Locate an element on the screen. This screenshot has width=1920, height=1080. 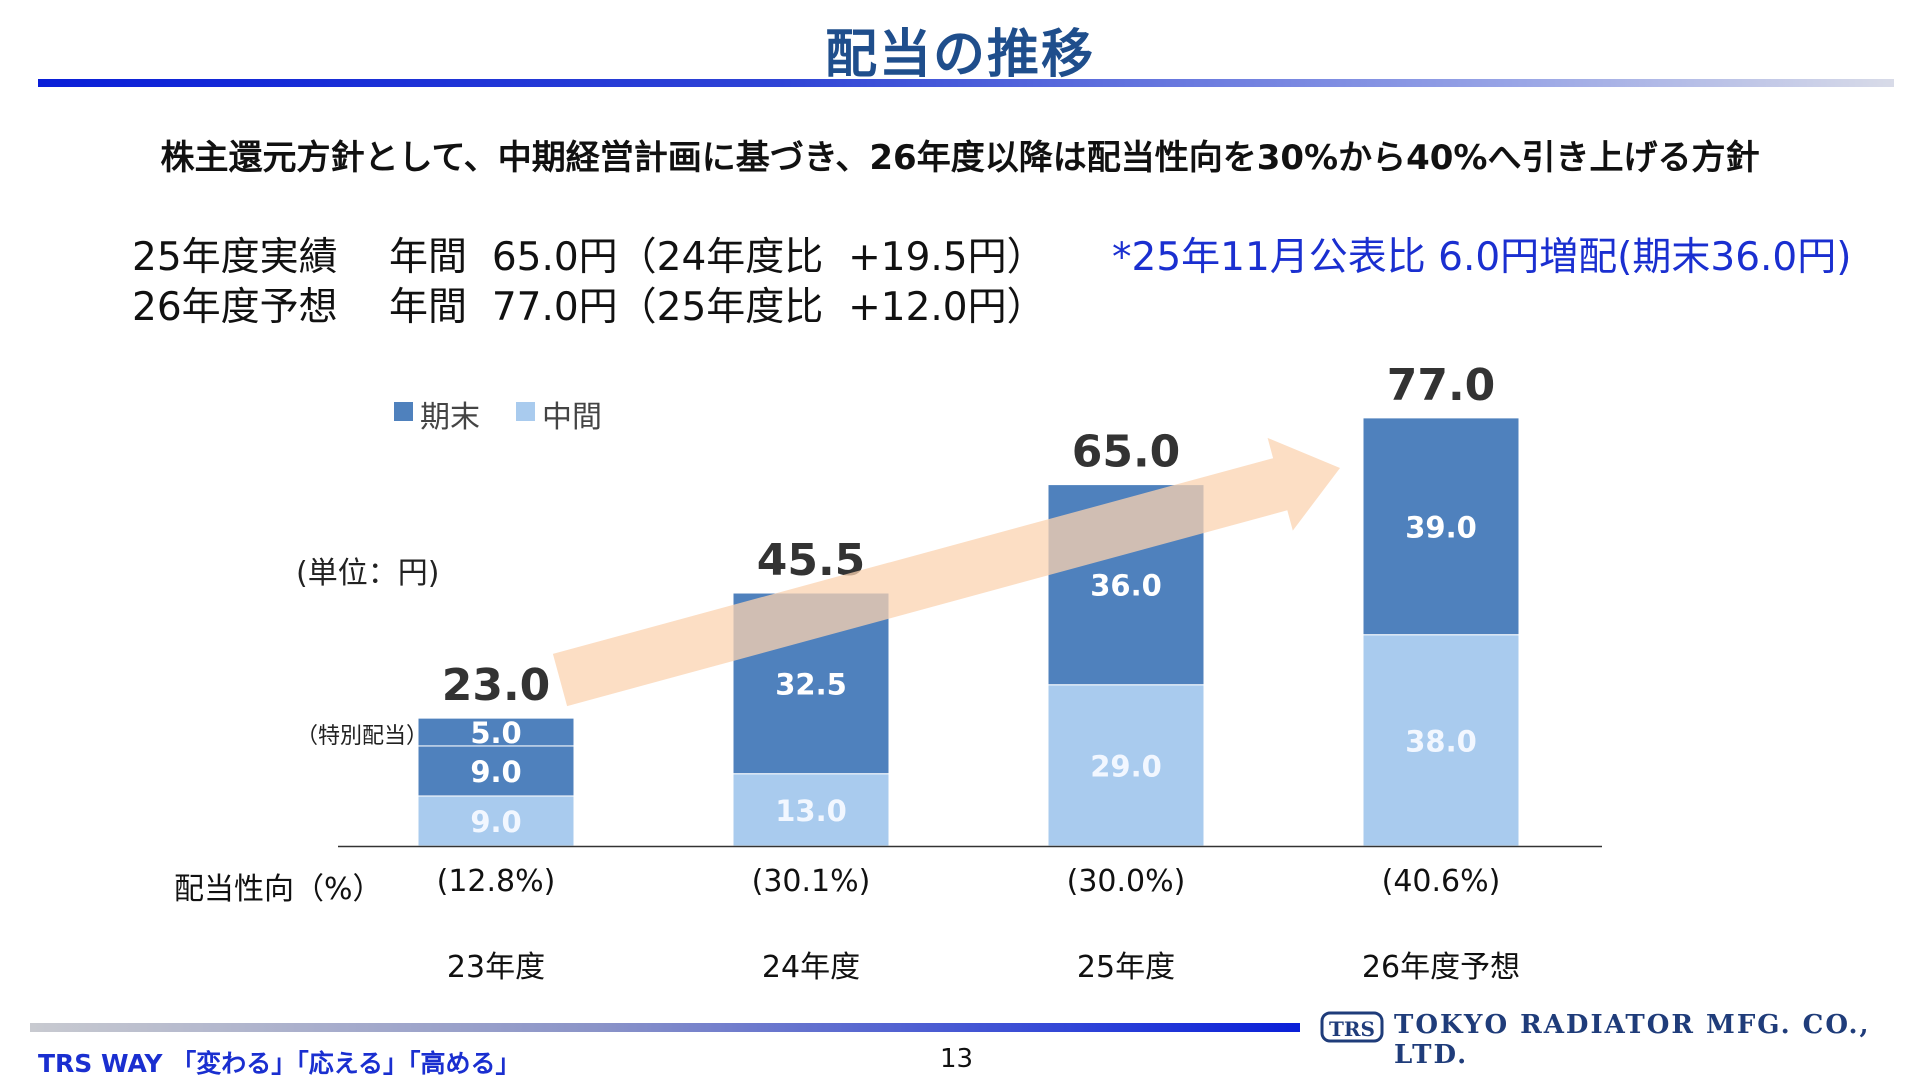
legend-swatch-chukan is located at coordinates (525, 411).